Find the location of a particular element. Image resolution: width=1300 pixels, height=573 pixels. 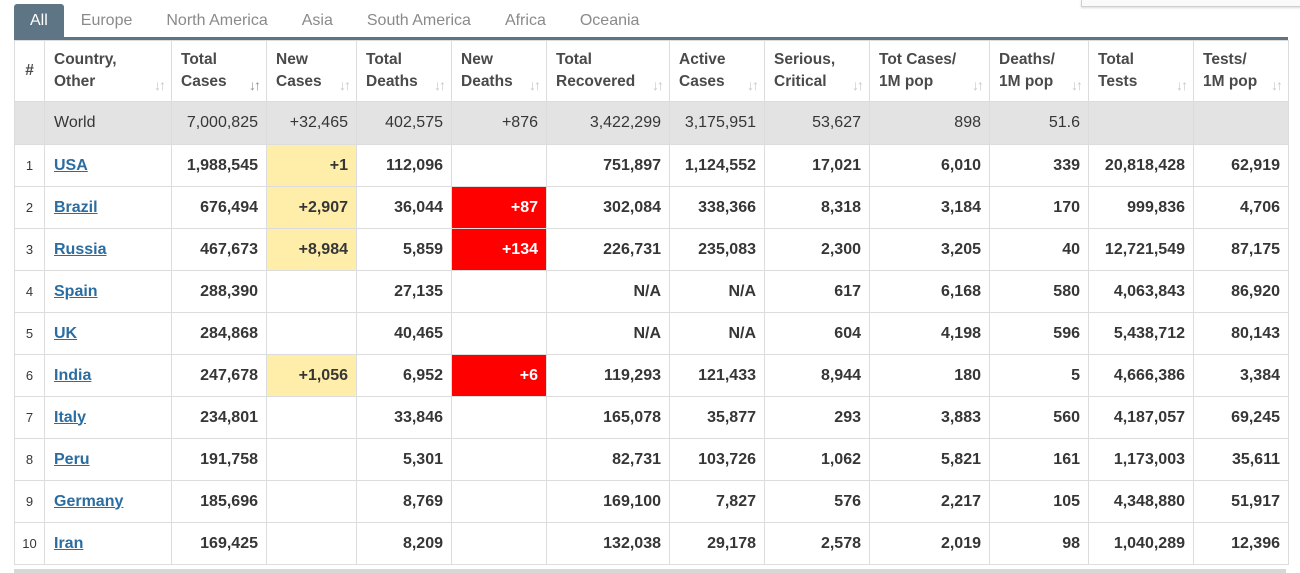

cell-country: World is located at coordinates (108, 123).